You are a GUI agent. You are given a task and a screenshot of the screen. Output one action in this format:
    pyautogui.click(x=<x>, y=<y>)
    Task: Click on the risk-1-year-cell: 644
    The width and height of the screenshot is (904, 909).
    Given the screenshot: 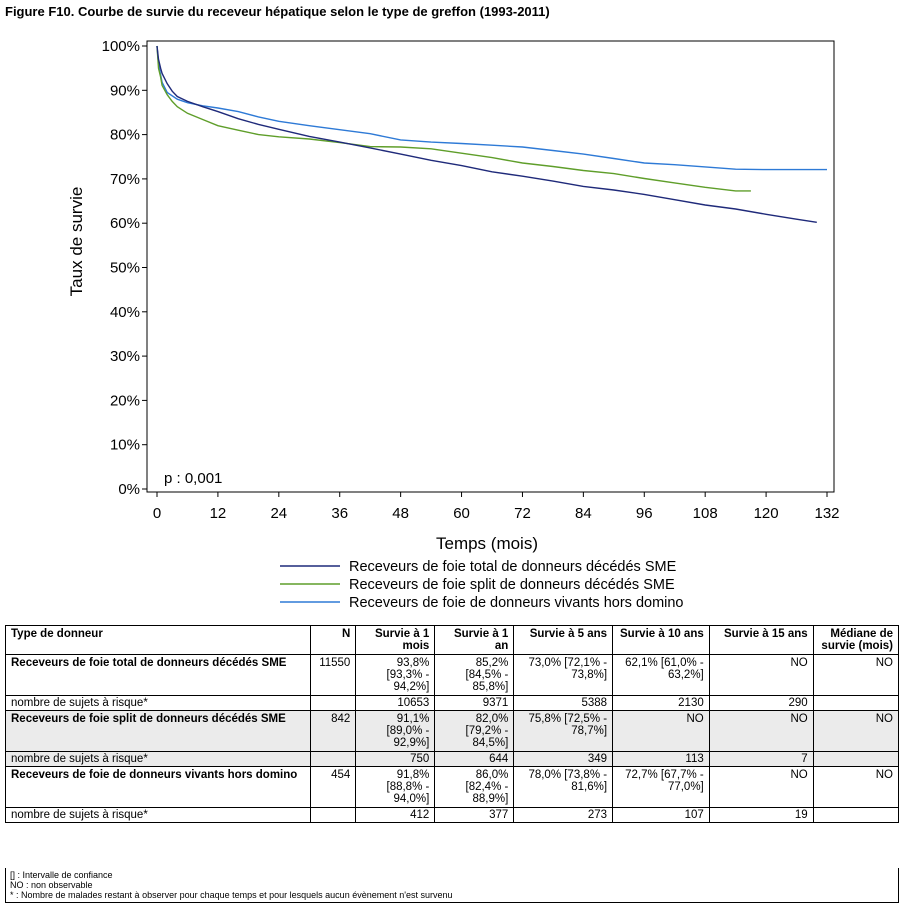 What is the action you would take?
    pyautogui.click(x=474, y=759)
    